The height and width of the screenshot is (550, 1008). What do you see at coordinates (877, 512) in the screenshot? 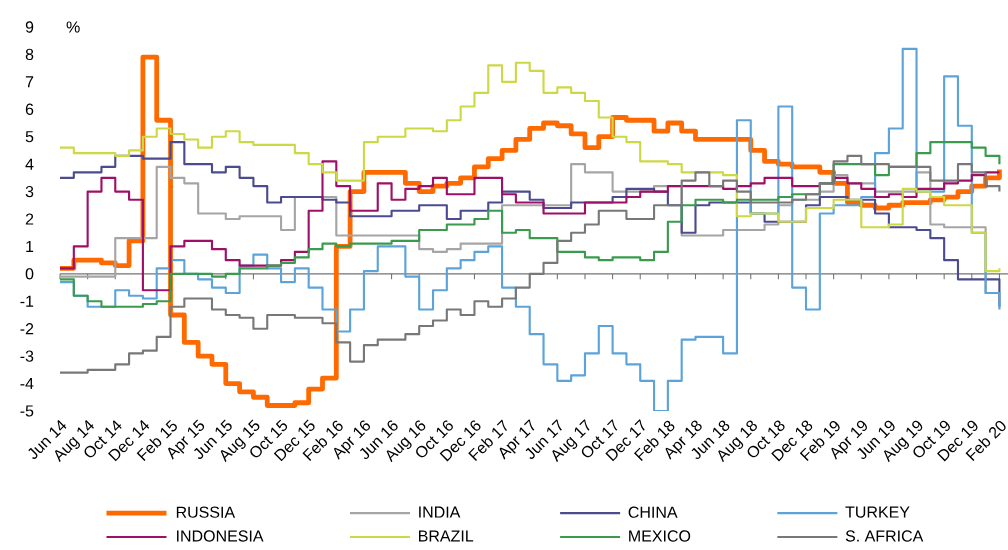
I see `legend-label: TURKEY` at bounding box center [877, 512].